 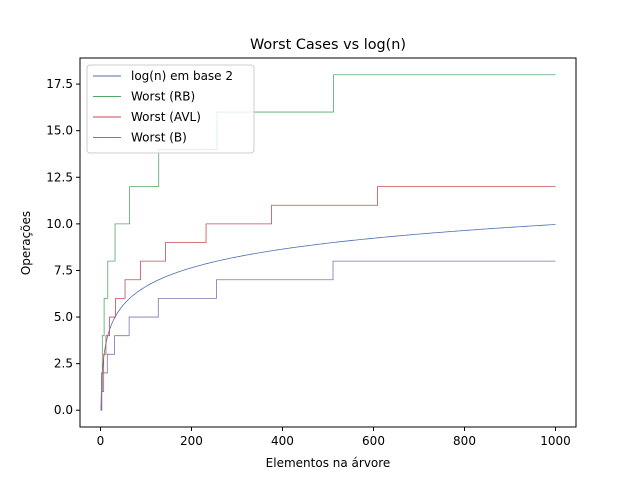 What do you see at coordinates (63, 410) in the screenshot?
I see `y-tick-label: 0.0` at bounding box center [63, 410].